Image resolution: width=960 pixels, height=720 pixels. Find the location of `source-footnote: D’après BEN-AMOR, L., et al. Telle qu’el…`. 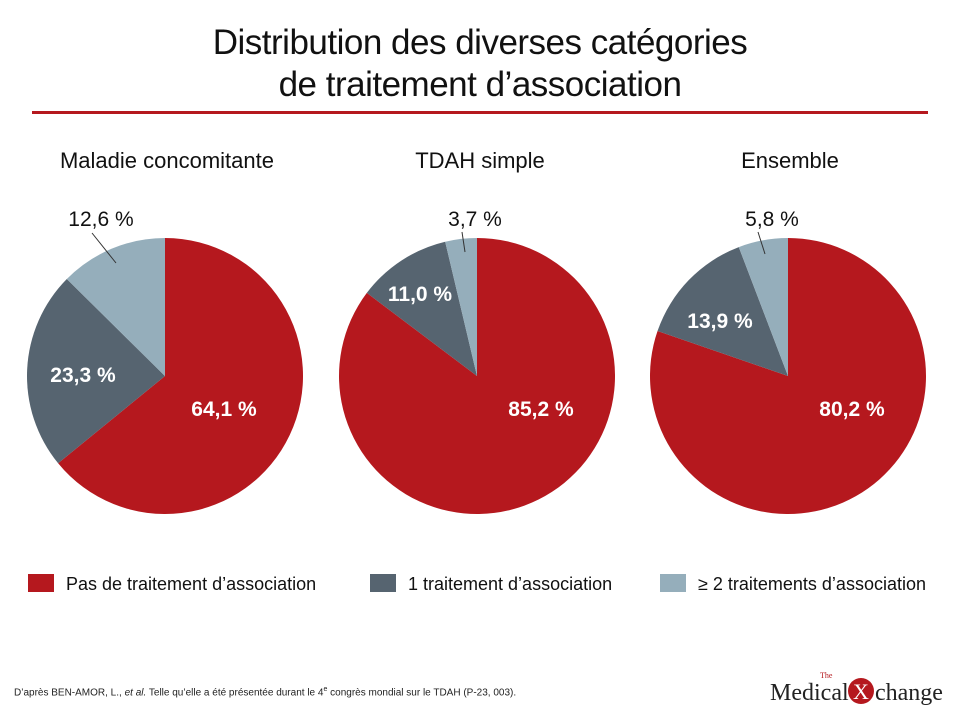

source-footnote: D’après BEN-AMOR, L., et al. Telle qu’el… is located at coordinates (265, 692).